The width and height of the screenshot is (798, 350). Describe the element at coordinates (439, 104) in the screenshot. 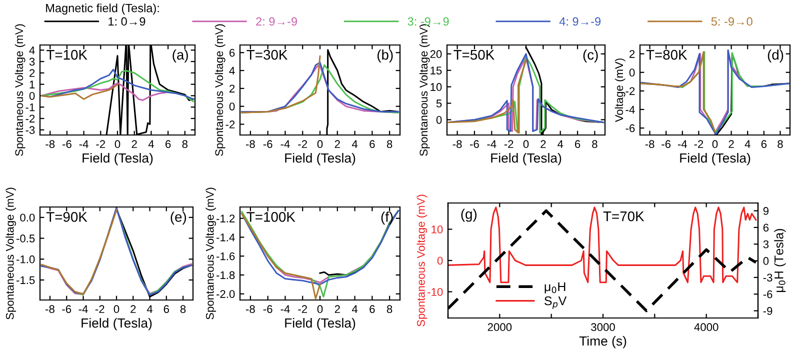

I see `y-tick-label: 5` at that location.